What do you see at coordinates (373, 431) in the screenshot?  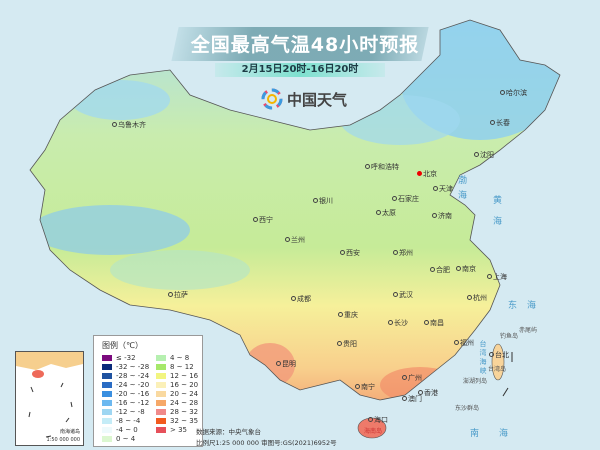 I see `island-label: 海南岛` at bounding box center [373, 431].